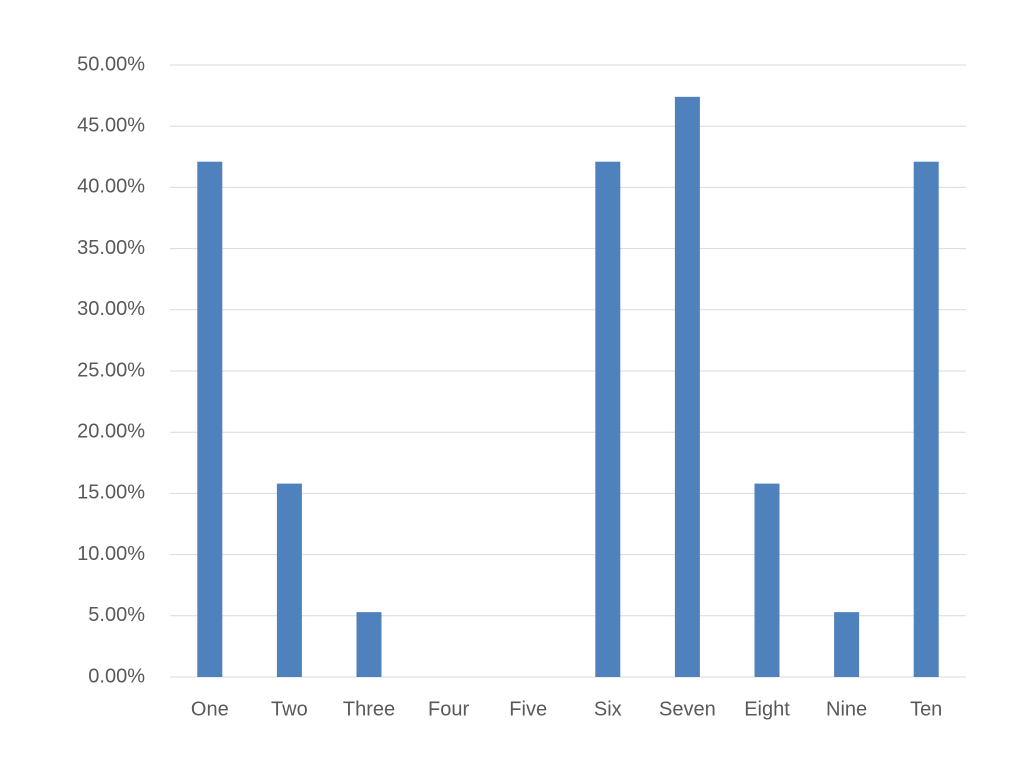 The image size is (1024, 768). Describe the element at coordinates (116, 676) in the screenshot. I see `y-tick-label: 0.00%` at that location.